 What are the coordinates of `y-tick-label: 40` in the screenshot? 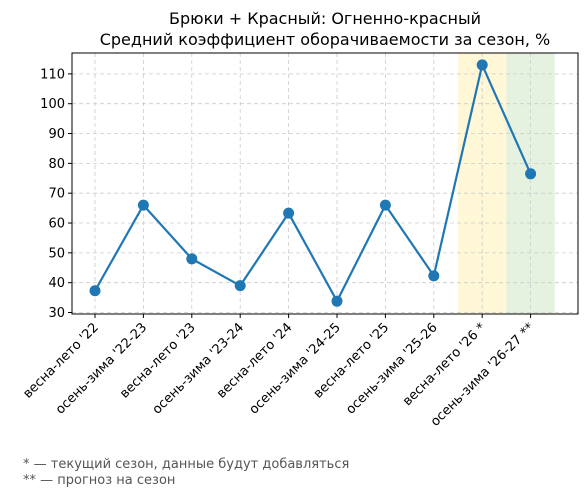 It's located at (56, 283).